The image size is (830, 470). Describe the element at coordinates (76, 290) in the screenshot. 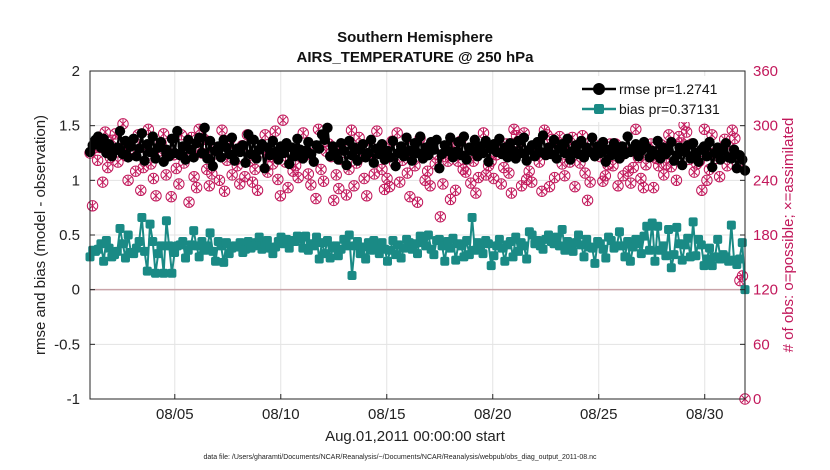

I see `y-tick-label: 0` at that location.